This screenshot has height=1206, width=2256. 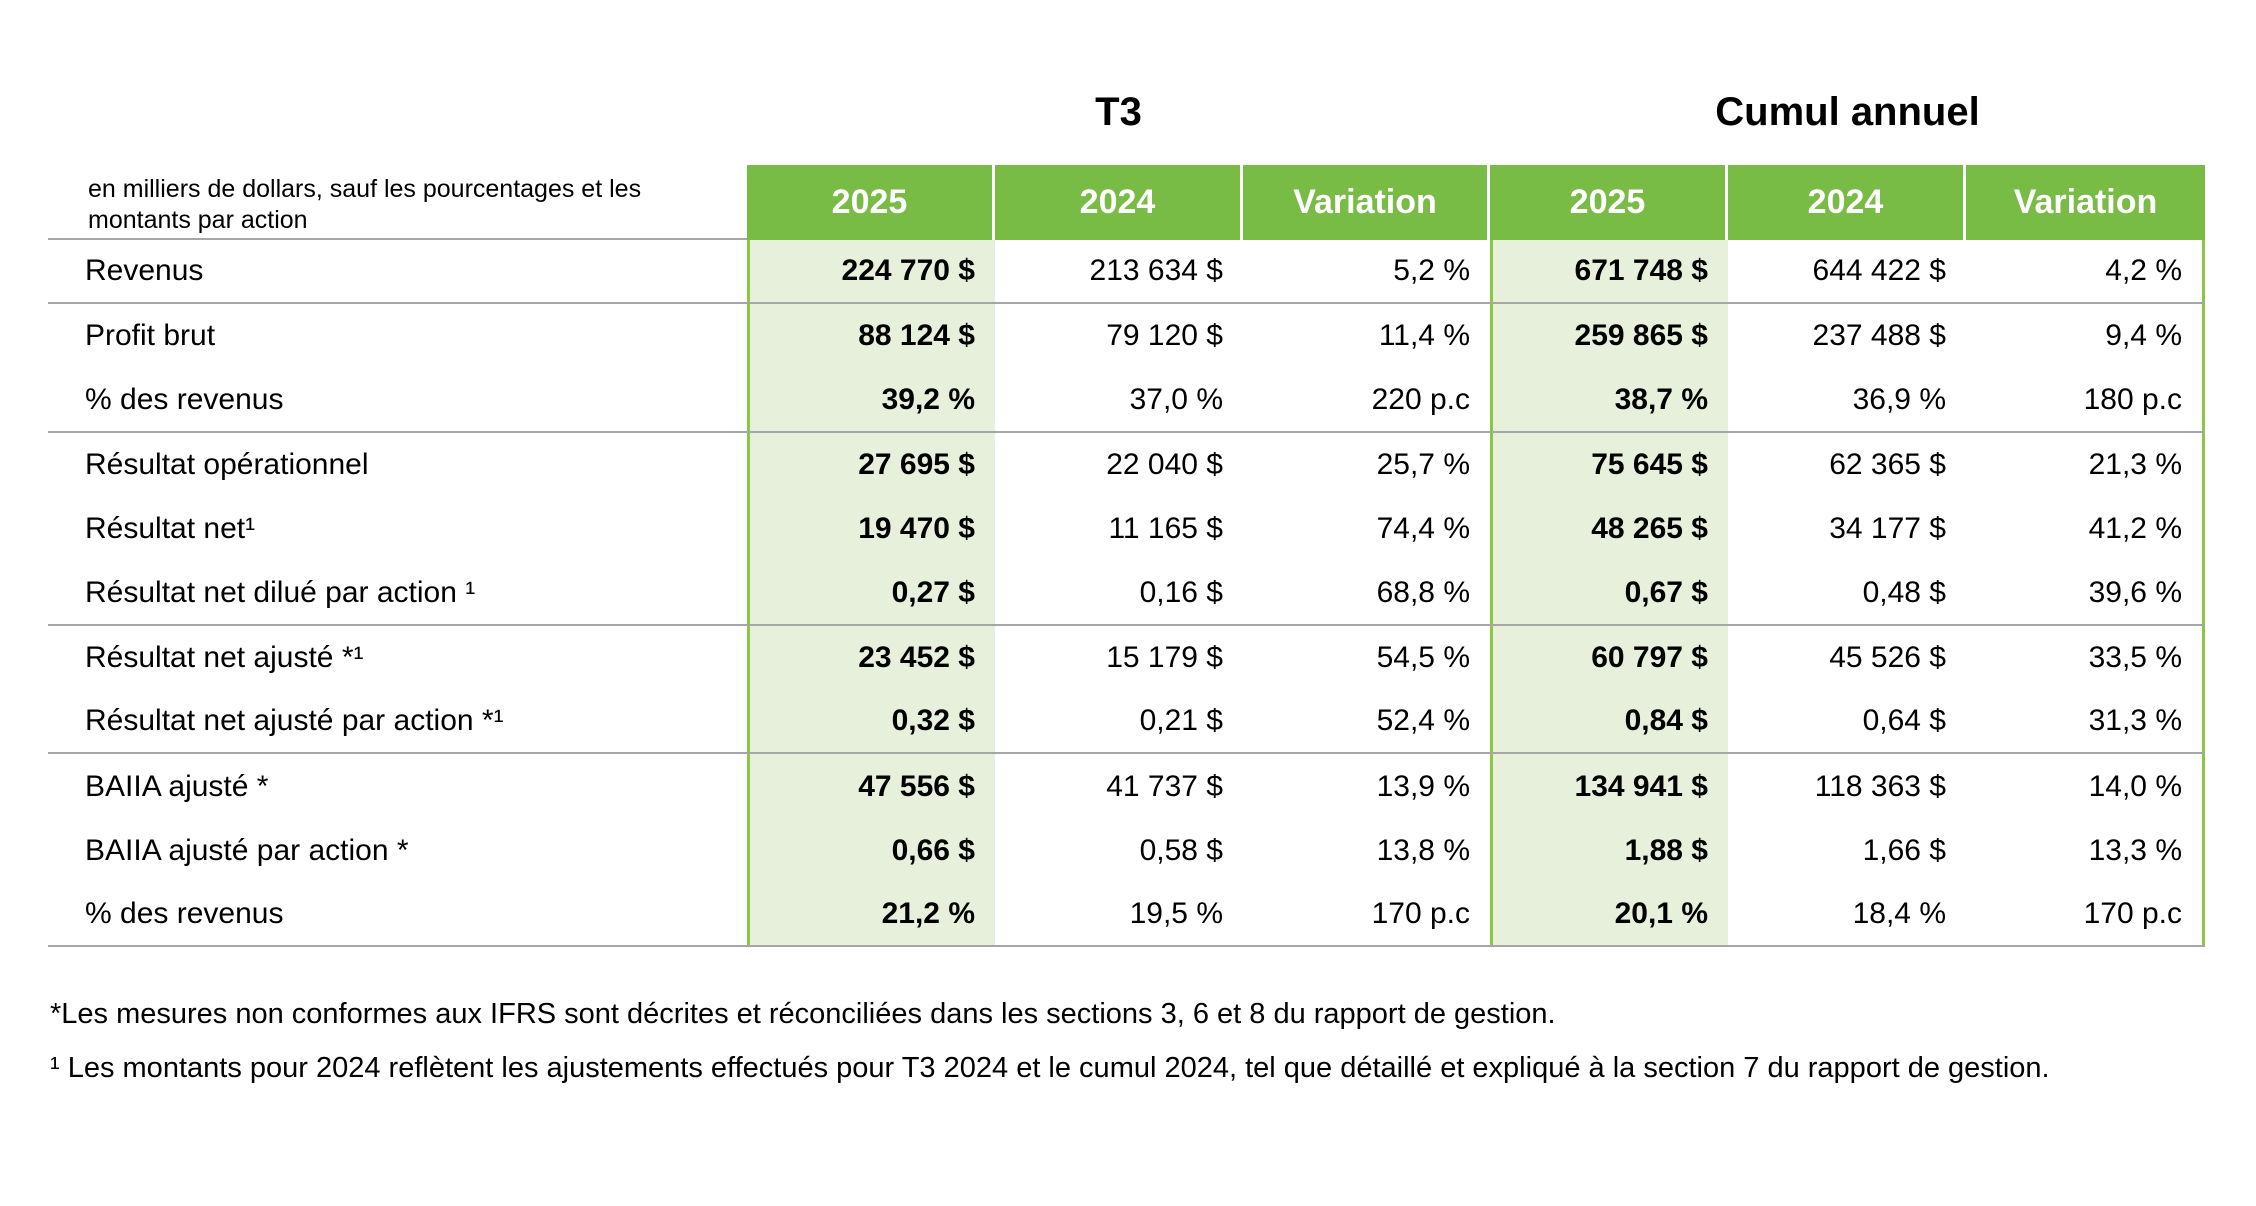 What do you see at coordinates (1176, 399) in the screenshot?
I see `cell-value: 37,0 %` at bounding box center [1176, 399].